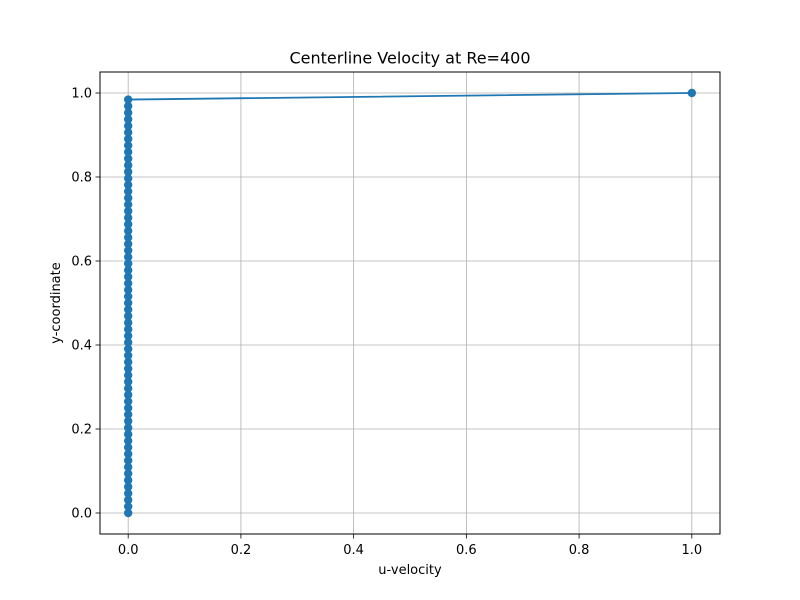 The image size is (800, 600). What do you see at coordinates (81, 262) in the screenshot?
I see `y-tick-label: 0.6` at bounding box center [81, 262].